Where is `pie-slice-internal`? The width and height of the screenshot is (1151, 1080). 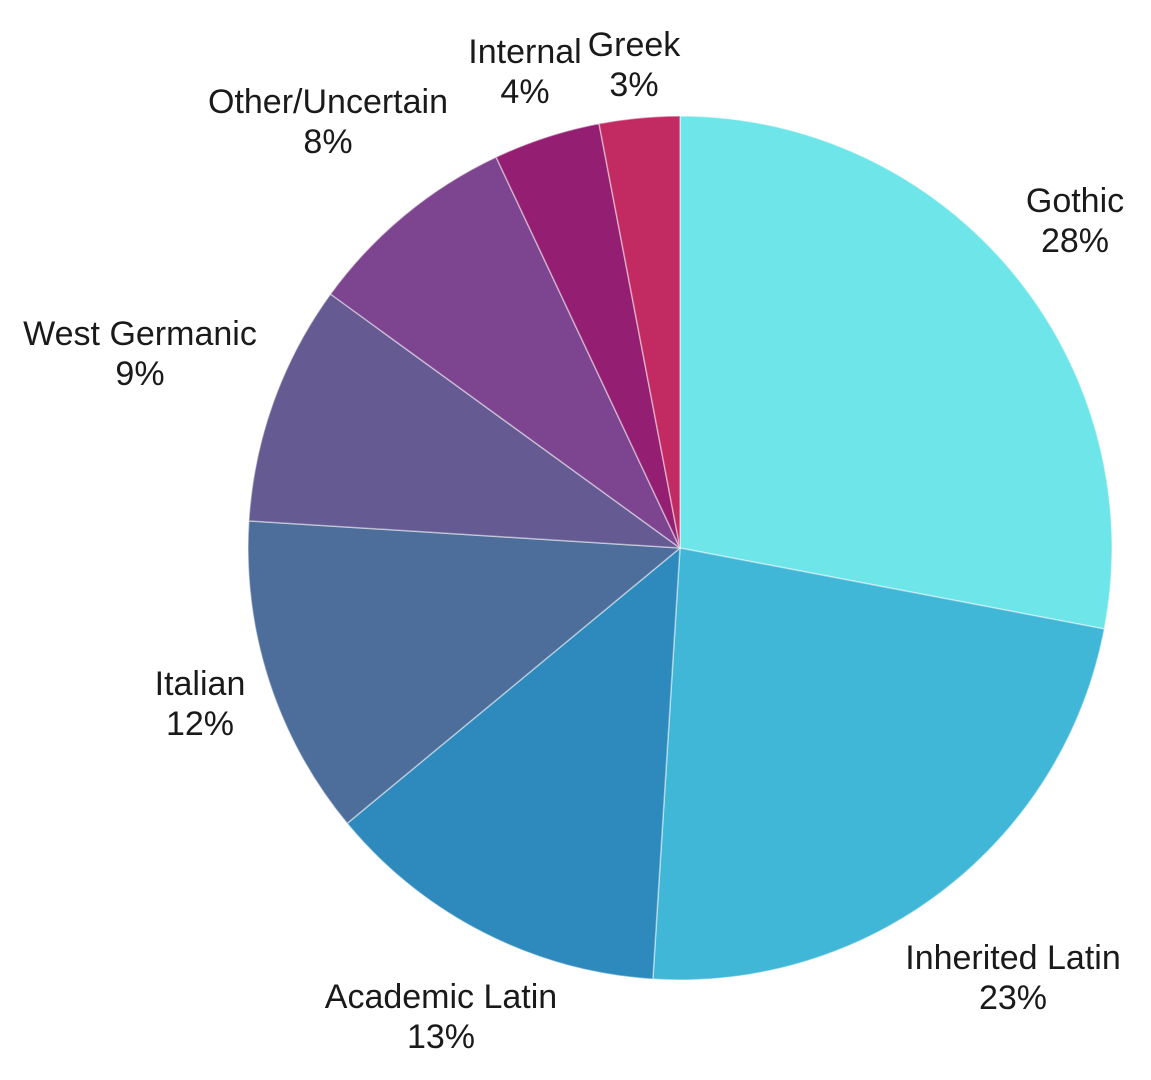
pie-slice-internal is located at coordinates (588, 335).